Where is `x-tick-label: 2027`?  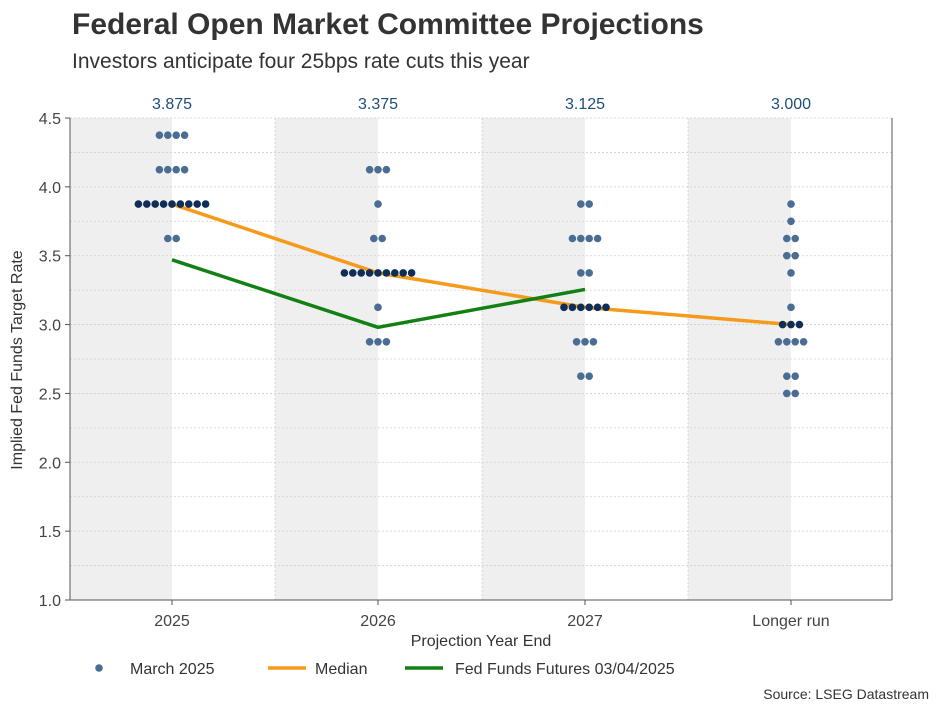 x-tick-label: 2027 is located at coordinates (585, 621).